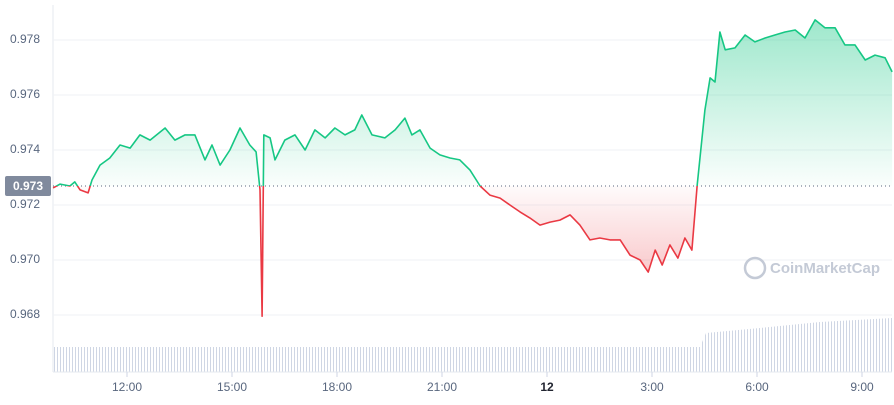 The width and height of the screenshot is (894, 405). I want to click on x-tick-label: 12:00, so click(127, 387).